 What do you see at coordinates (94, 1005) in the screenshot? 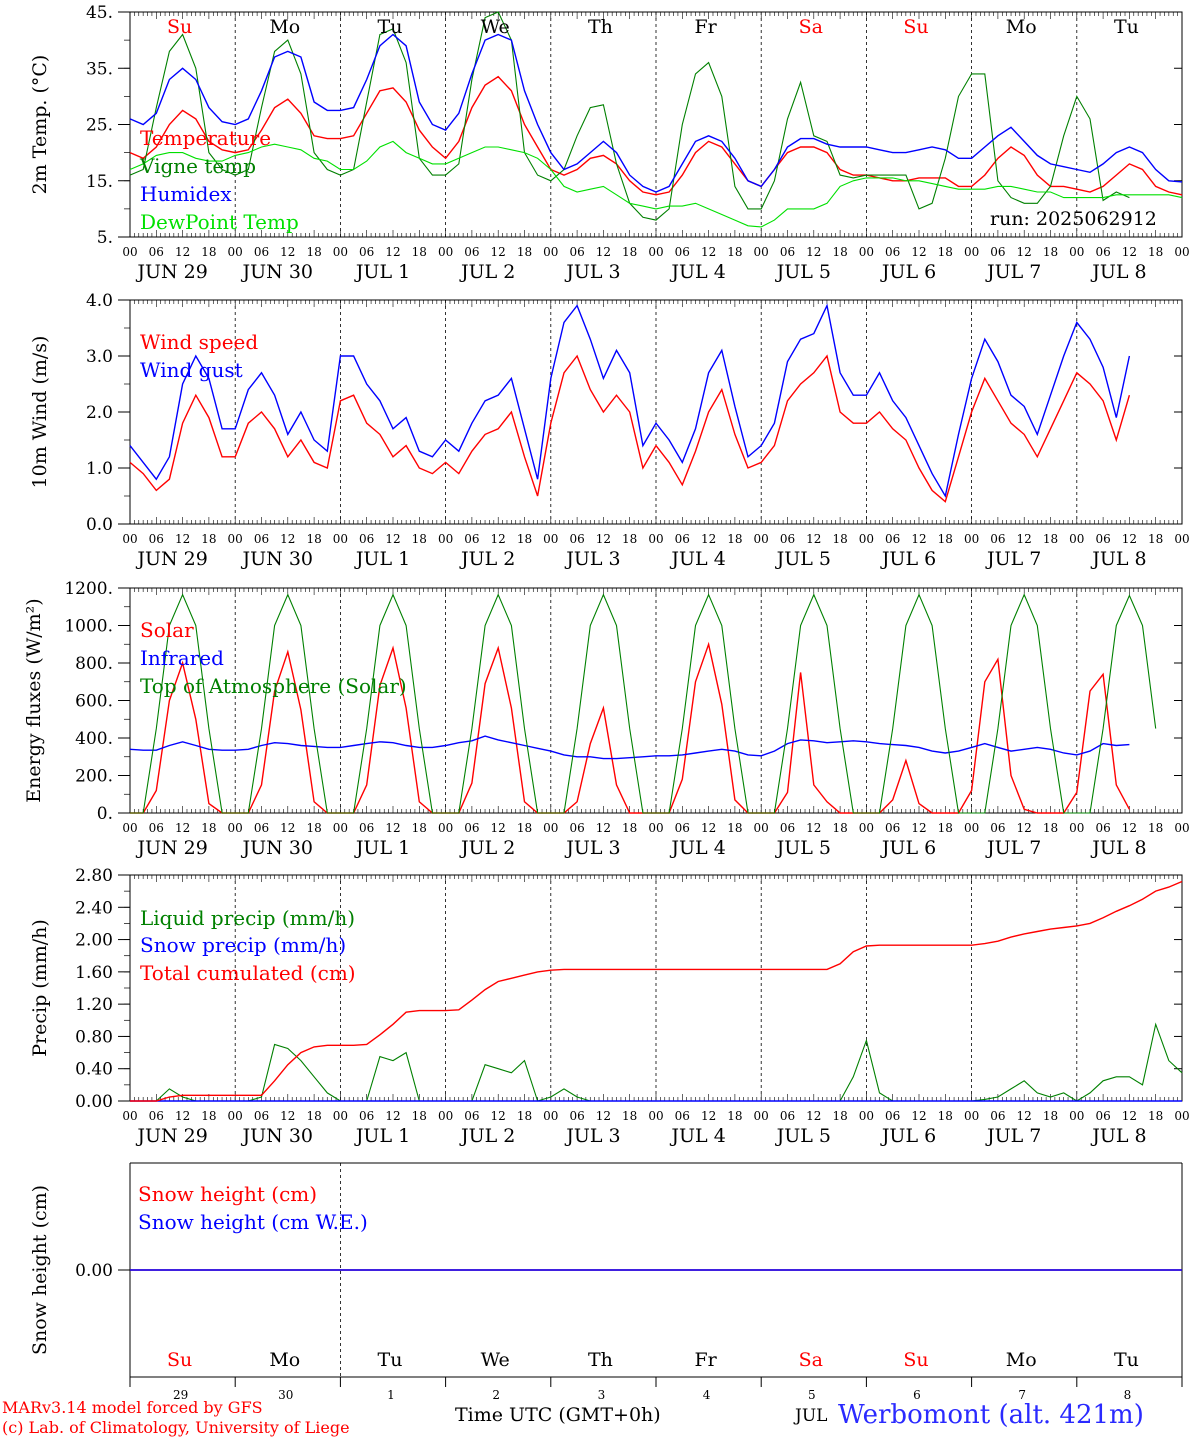
I see `y-tick-label: 1.20` at bounding box center [94, 1005].